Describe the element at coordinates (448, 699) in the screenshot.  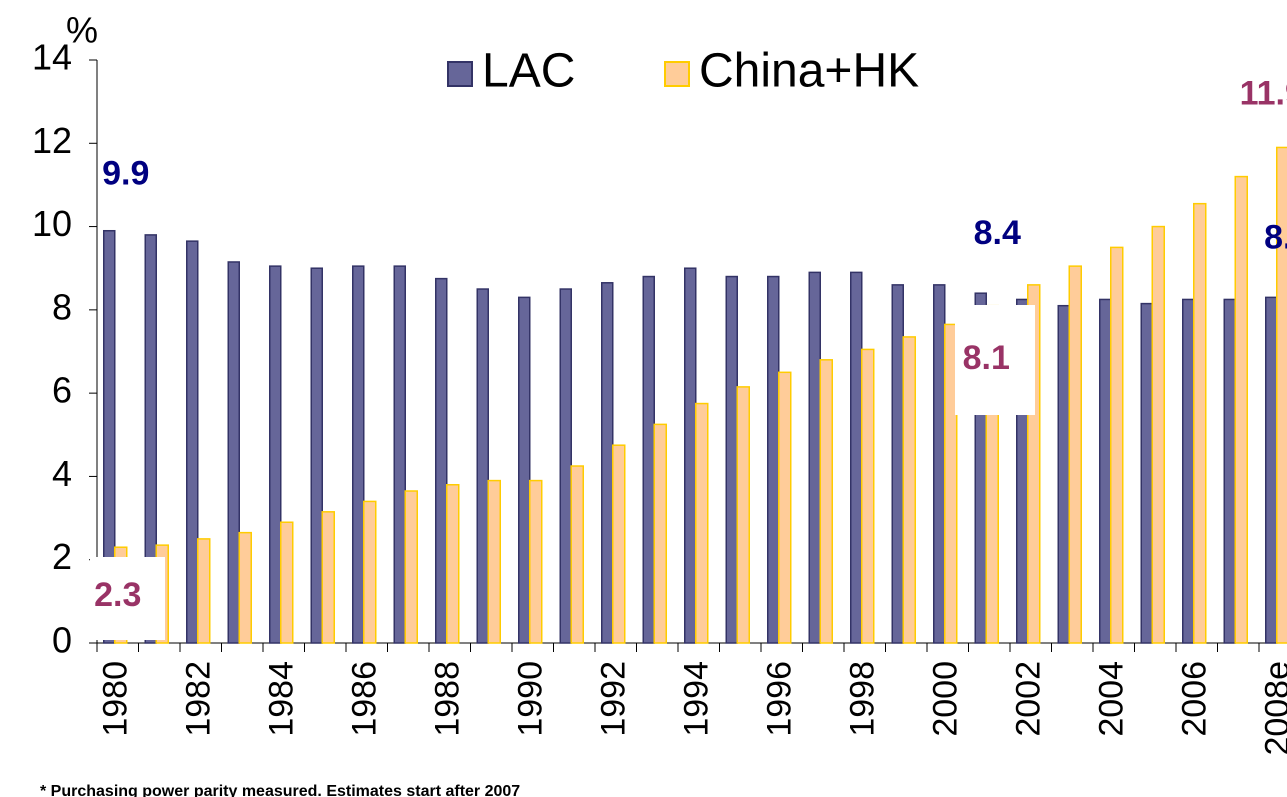
I see `x-tick-label: 1988` at that location.